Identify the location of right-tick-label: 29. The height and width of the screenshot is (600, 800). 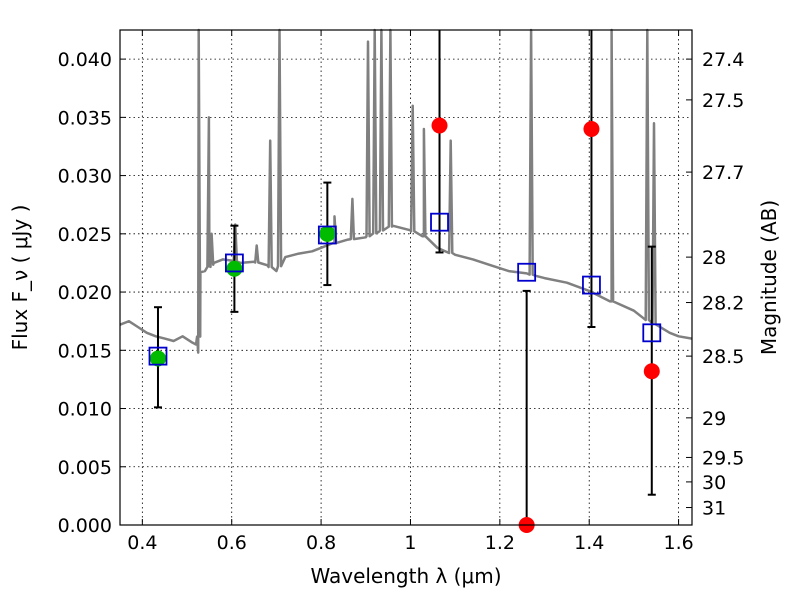
(714, 419).